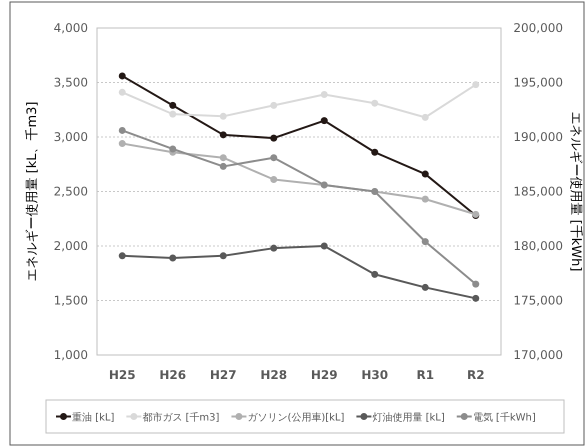 The image size is (587, 448). Describe the element at coordinates (538, 355) in the screenshot. I see `y2tick: 170,000` at that location.